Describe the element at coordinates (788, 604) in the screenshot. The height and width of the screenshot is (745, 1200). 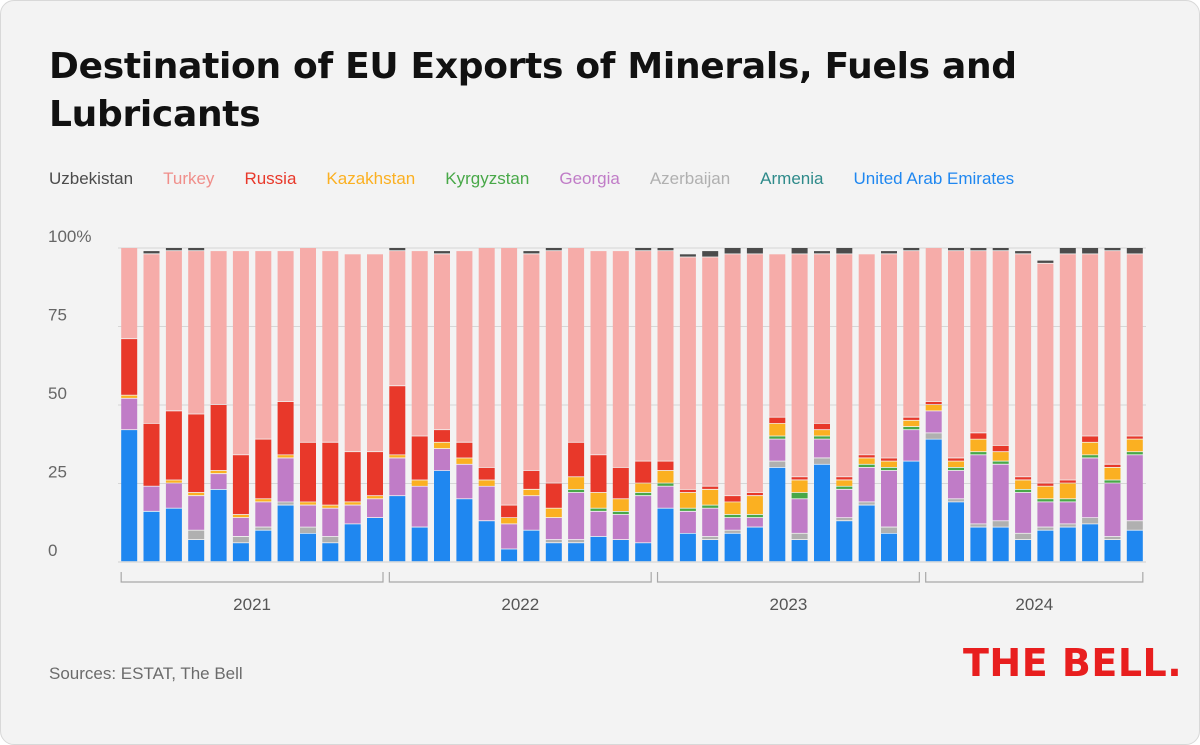
I see `year-label: 2023` at that location.